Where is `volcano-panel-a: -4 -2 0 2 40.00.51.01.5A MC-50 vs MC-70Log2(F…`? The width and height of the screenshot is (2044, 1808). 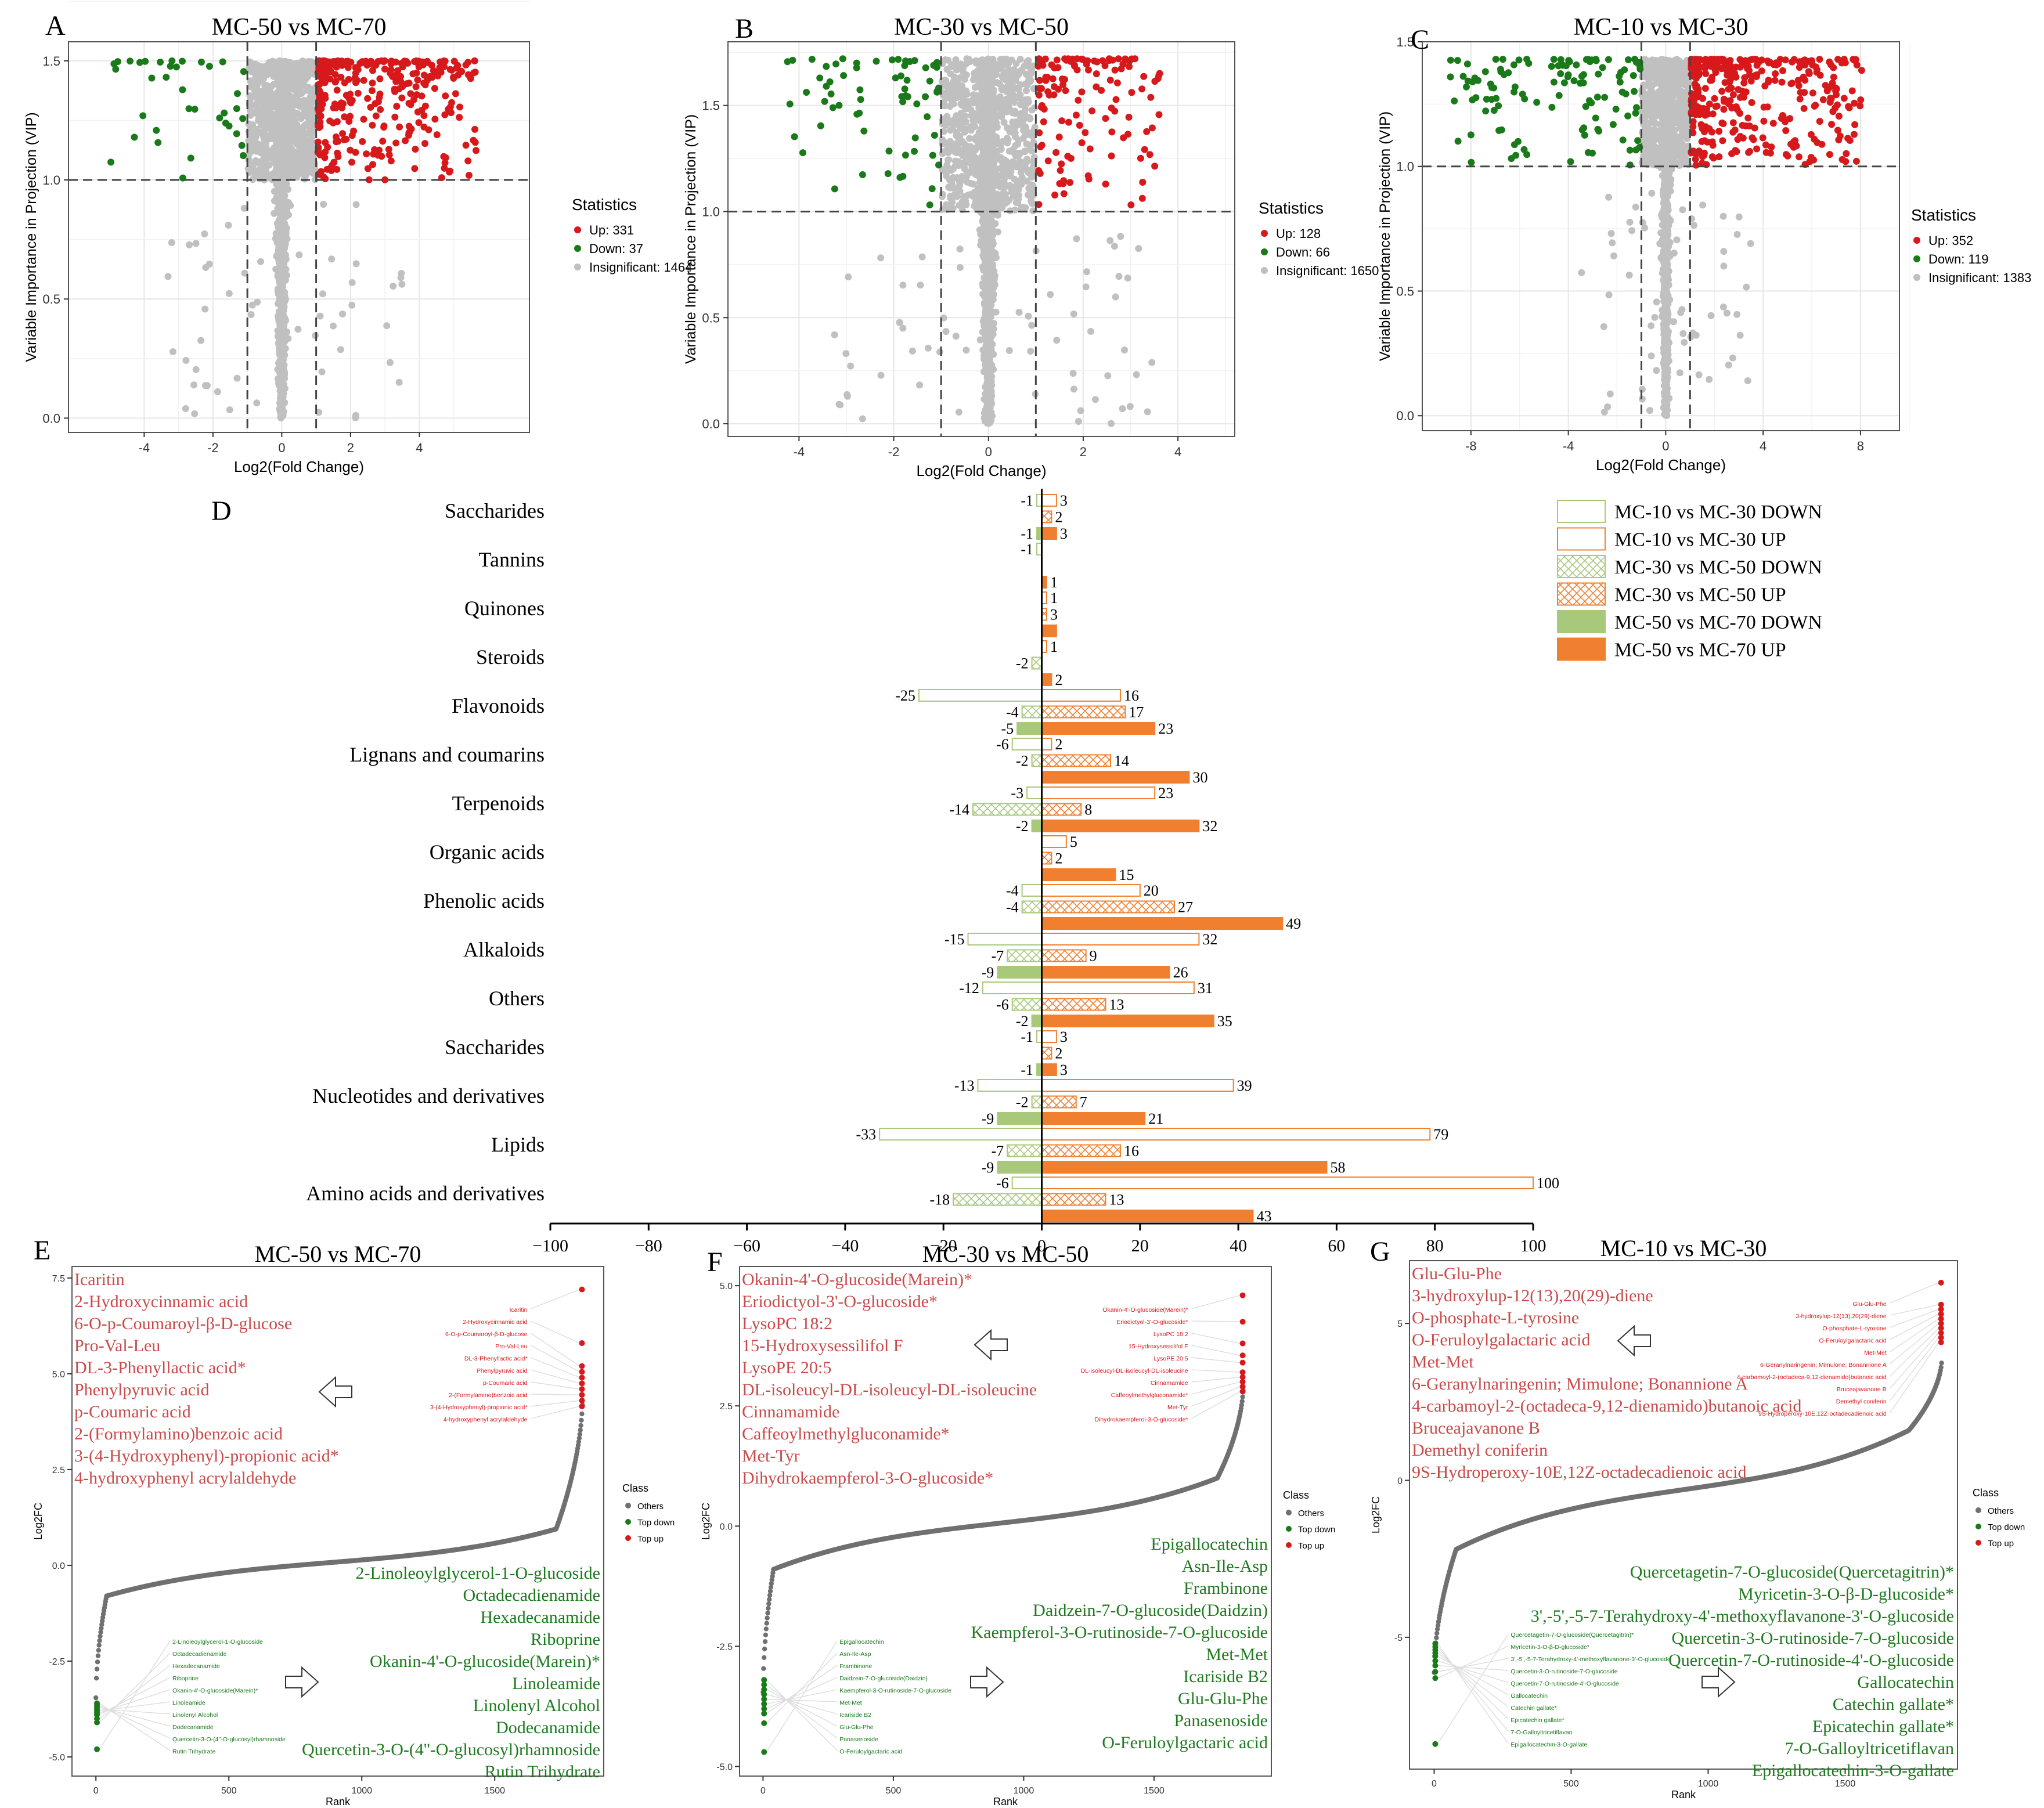
volcano-panel-a: -4 -2 0 2 40.00.51.01.5A MC-50 vs MC-70Log2(F… is located at coordinates (357, 238).